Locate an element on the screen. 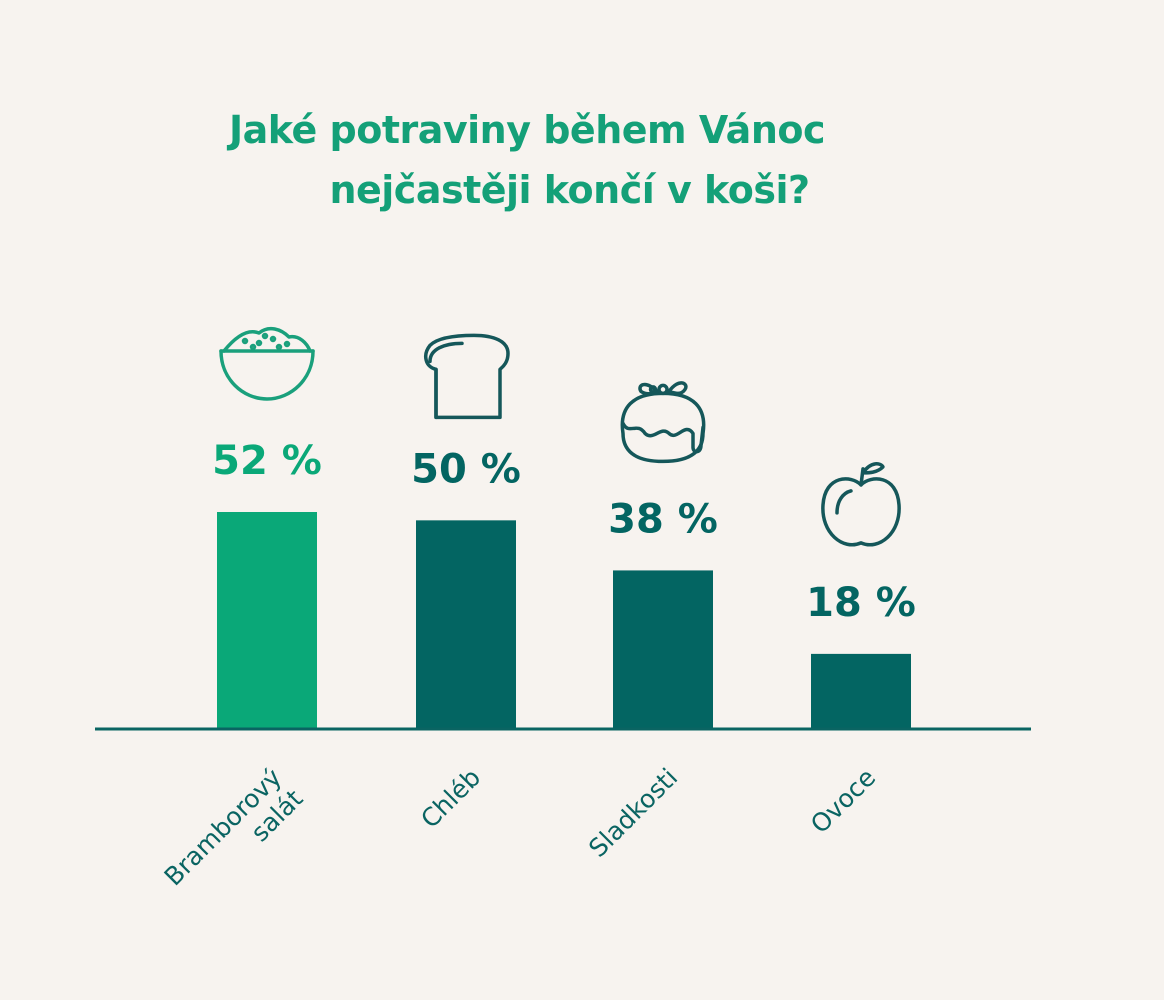 The width and height of the screenshot is (1164, 1000). icons-layer is located at coordinates (560, 436).